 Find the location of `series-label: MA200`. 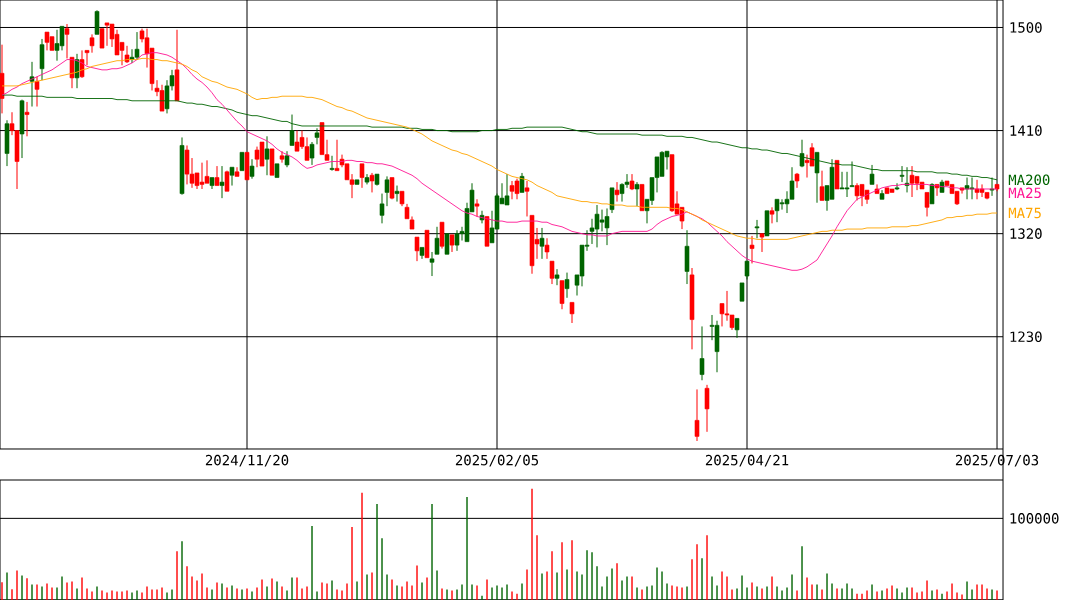

series-label: MA200 is located at coordinates (1029, 180).